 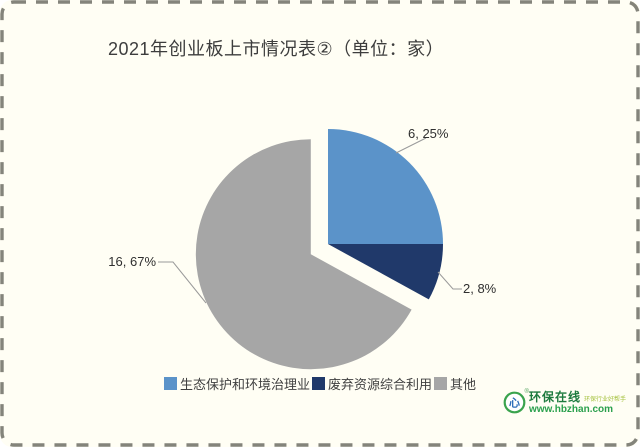 I want to click on brand-slogan: 环保行业好帮手, so click(x=604, y=399).